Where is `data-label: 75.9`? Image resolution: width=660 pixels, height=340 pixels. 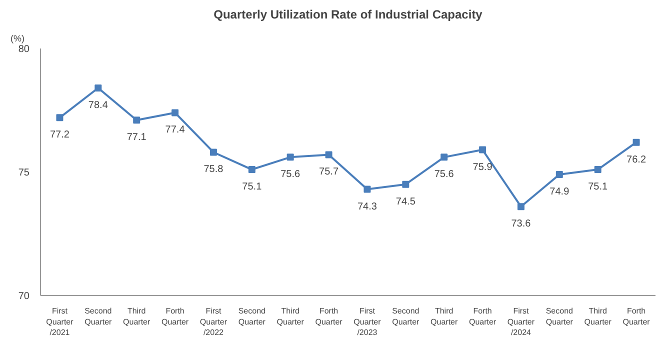 data-label: 75.9 is located at coordinates (482, 167).